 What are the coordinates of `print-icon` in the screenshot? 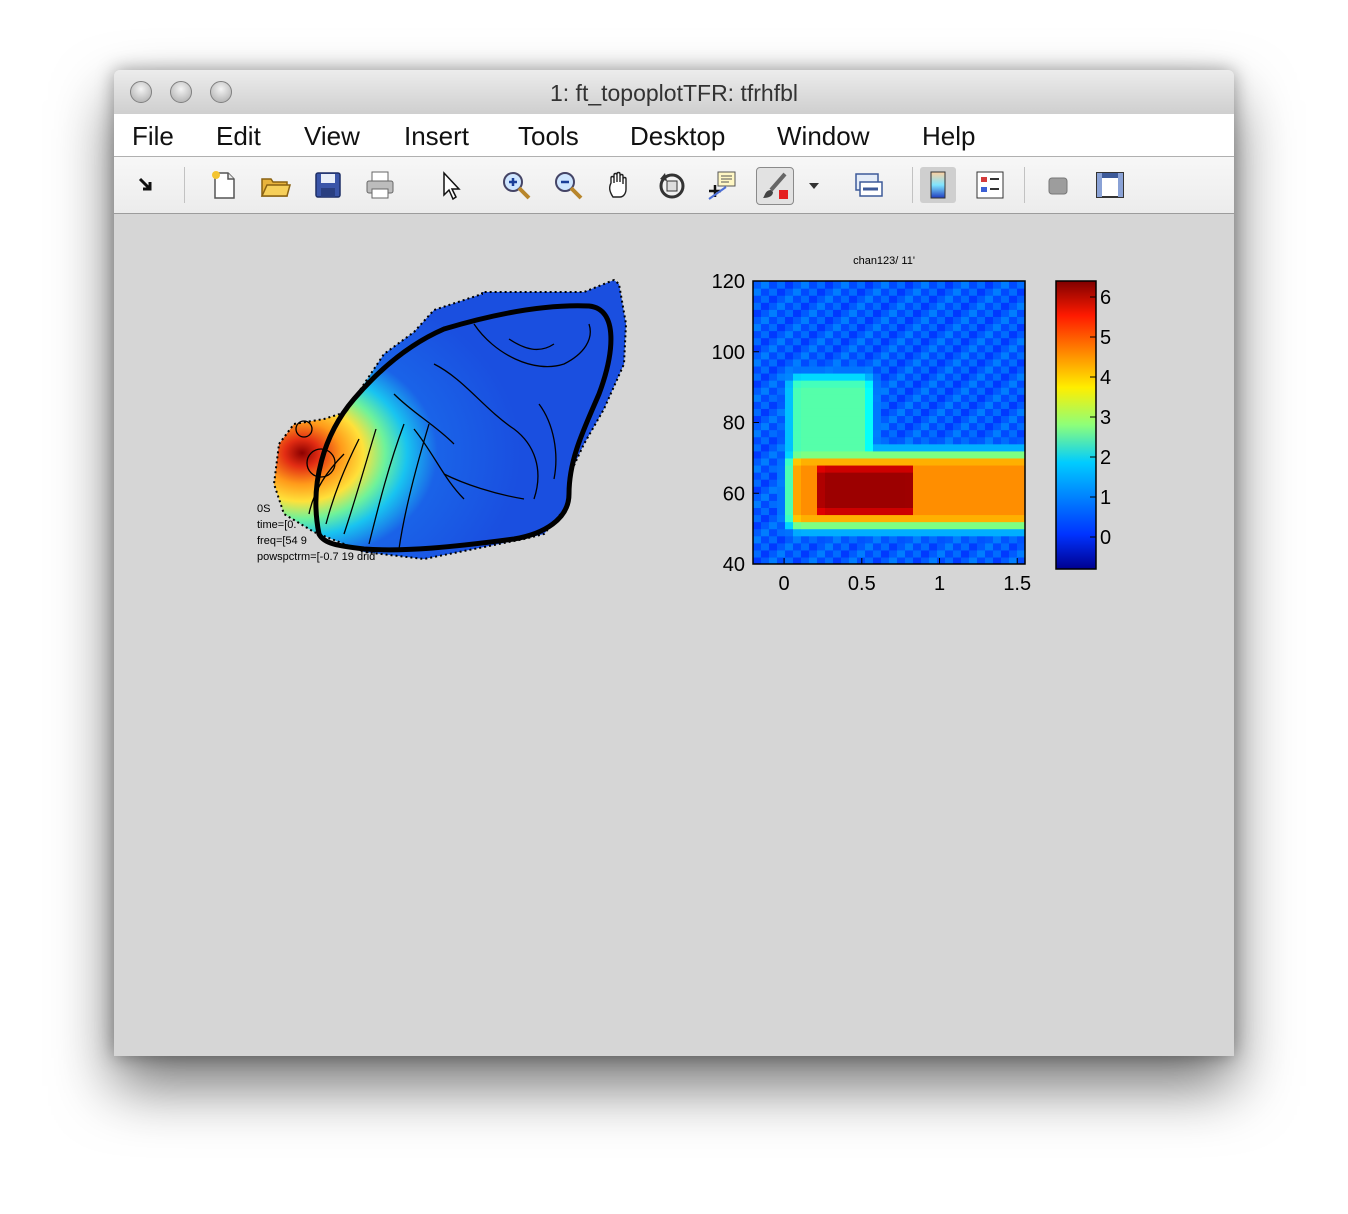 It's located at (380, 185).